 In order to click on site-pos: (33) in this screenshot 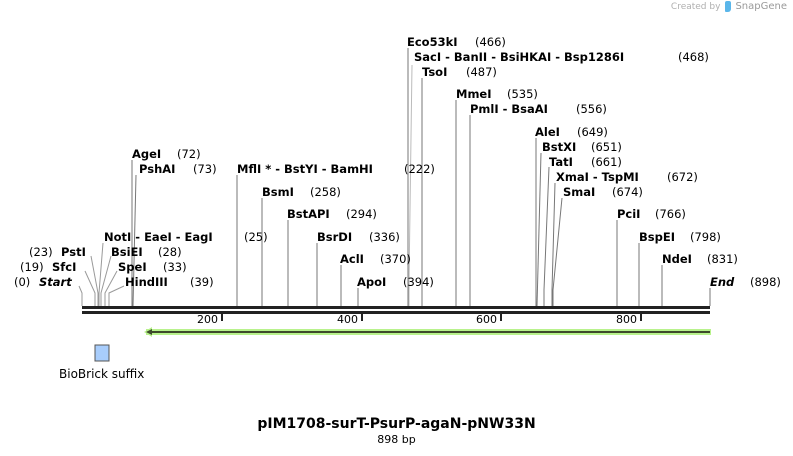, I will do `click(175, 267)`.